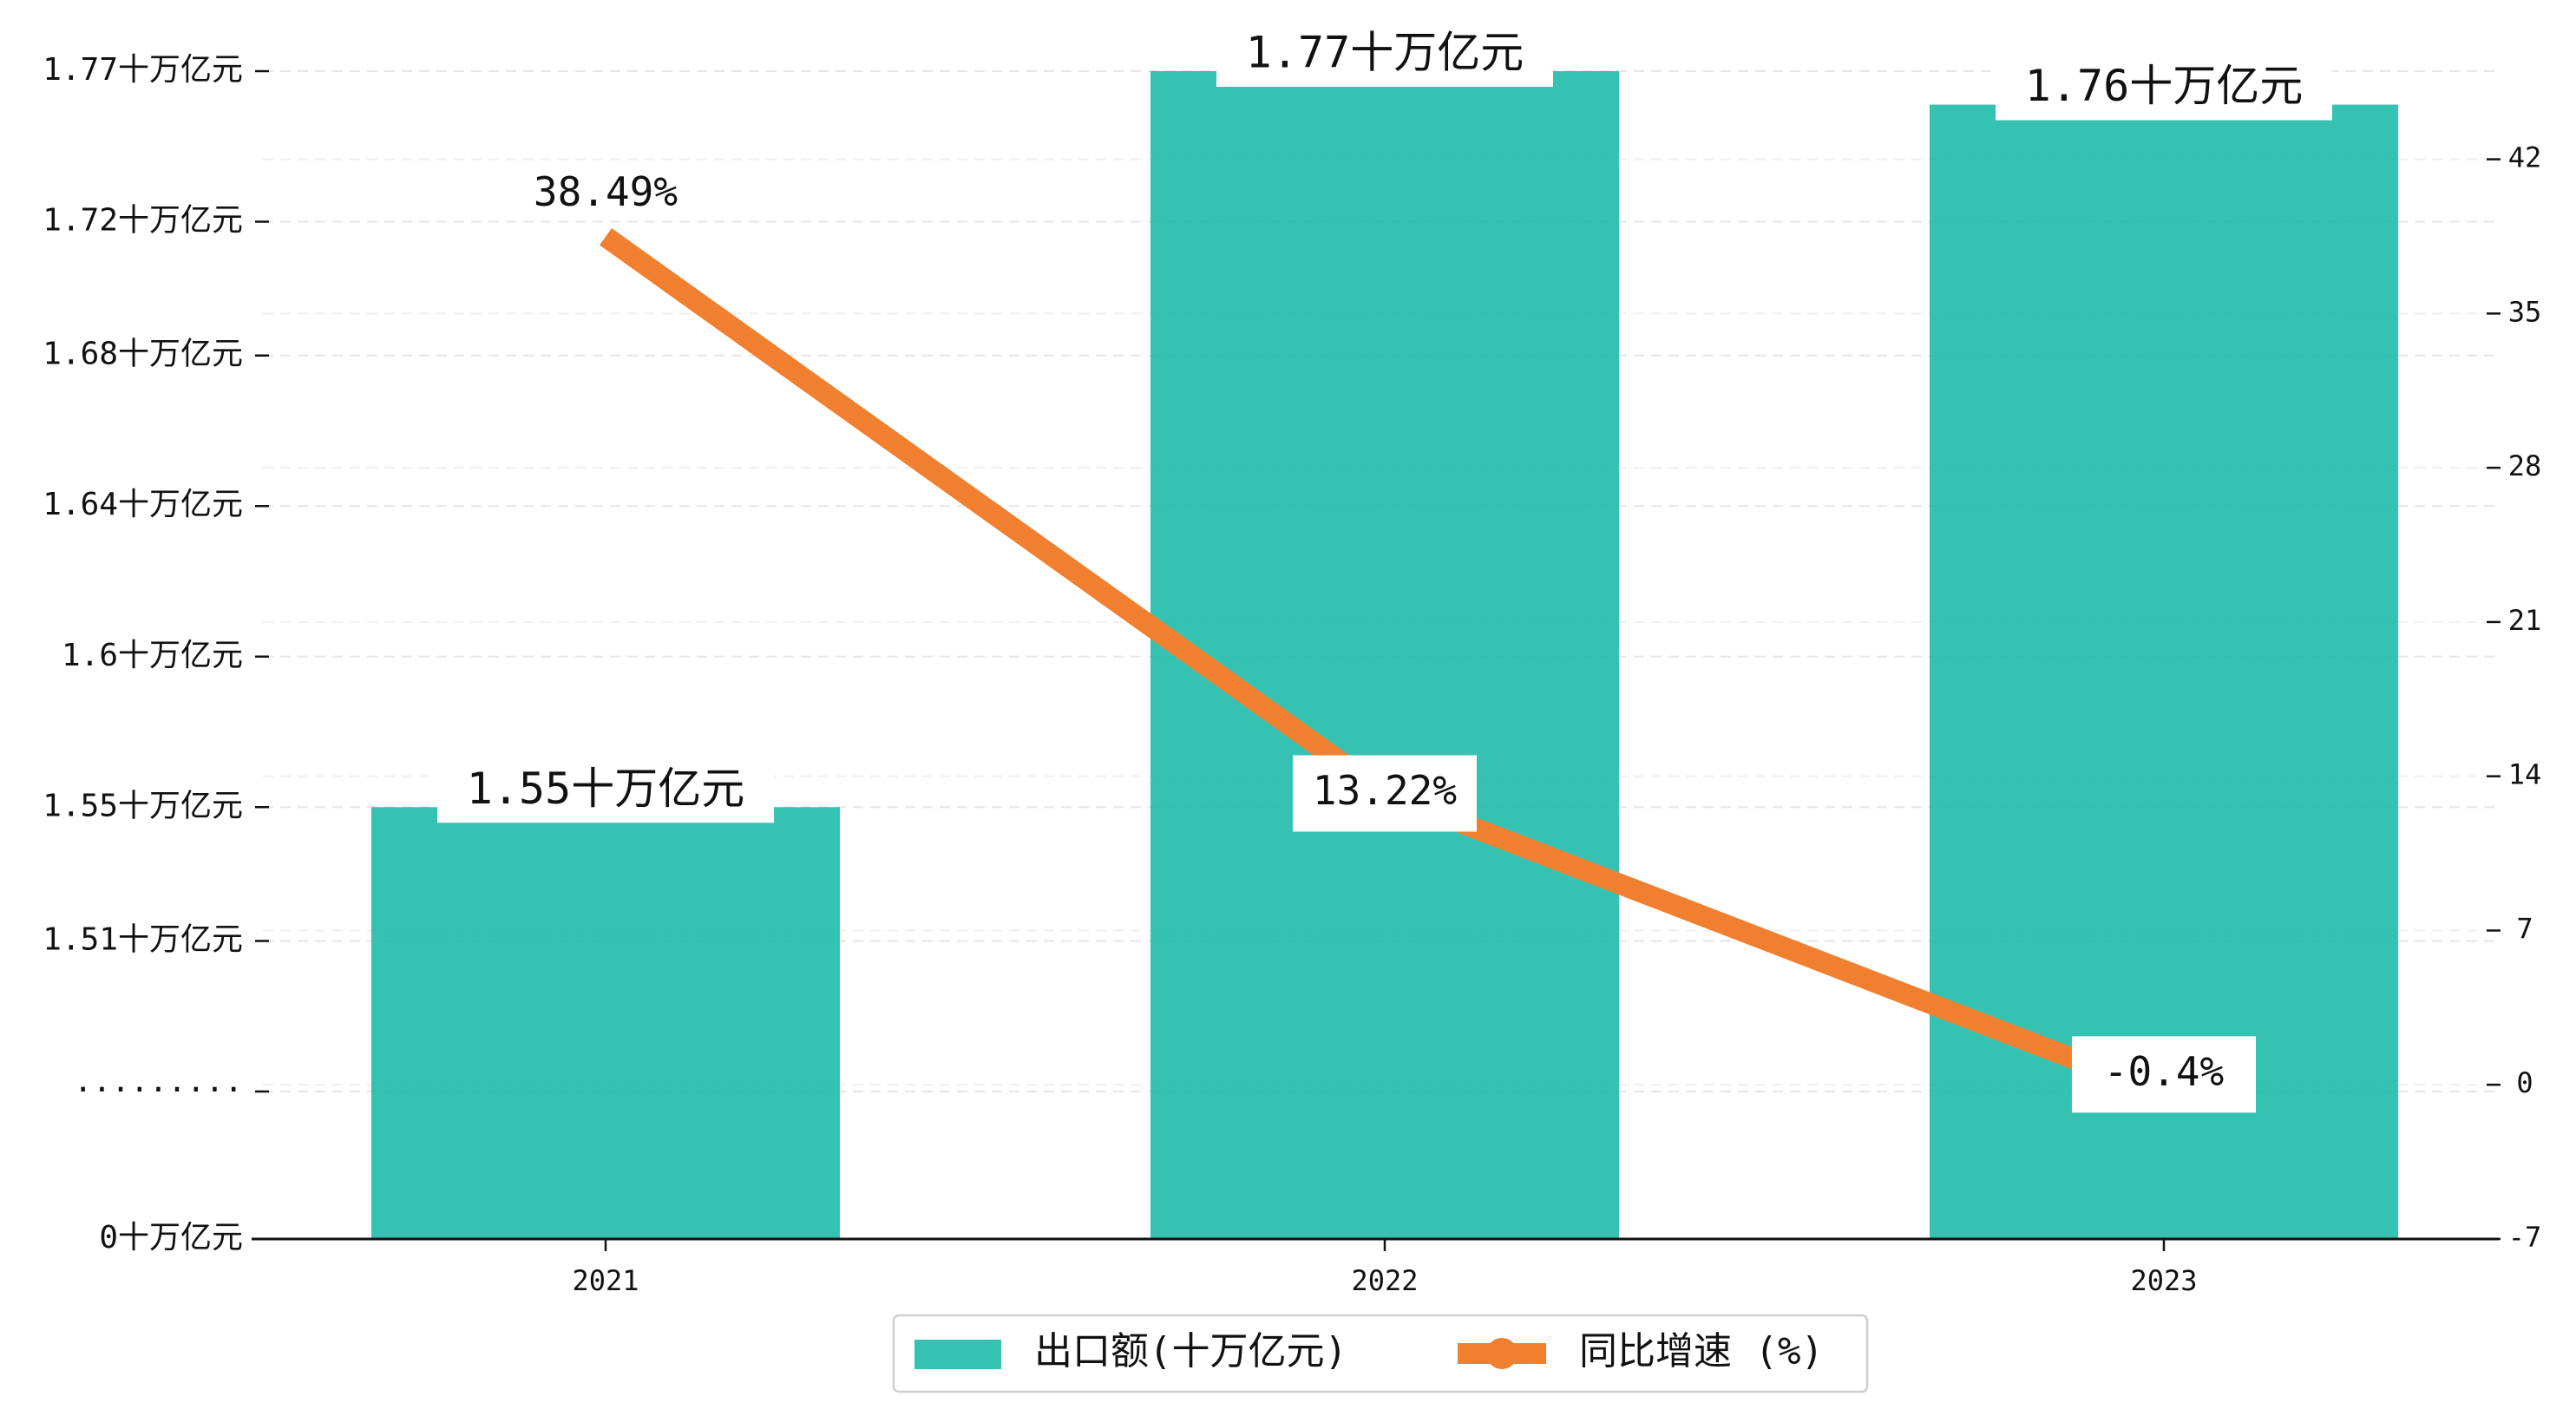  I want to click on legend-line-label: 同比增速 (%), so click(1701, 1351).